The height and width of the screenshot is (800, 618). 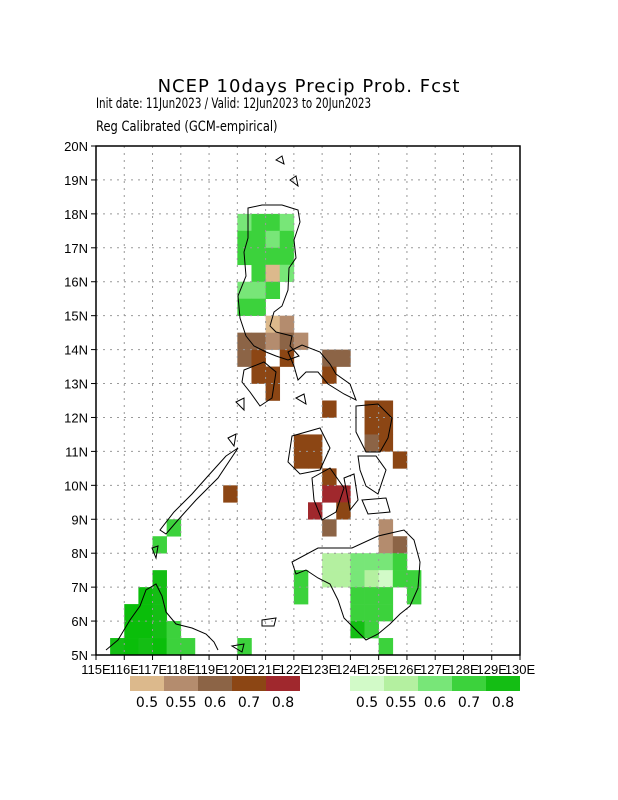 I want to click on x-tick-label: 122E, so click(x=294, y=669).